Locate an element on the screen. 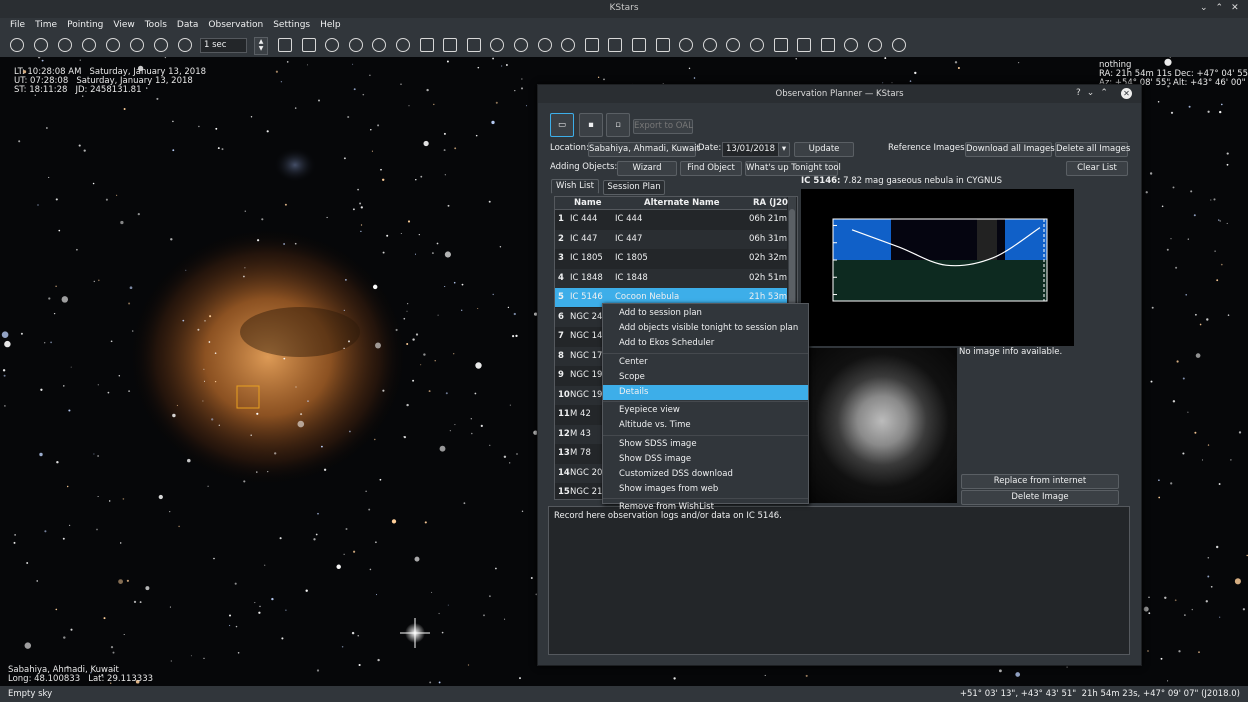 This screenshot has width=1248, height=702. header-ra: RA (J20 is located at coordinates (770, 203).